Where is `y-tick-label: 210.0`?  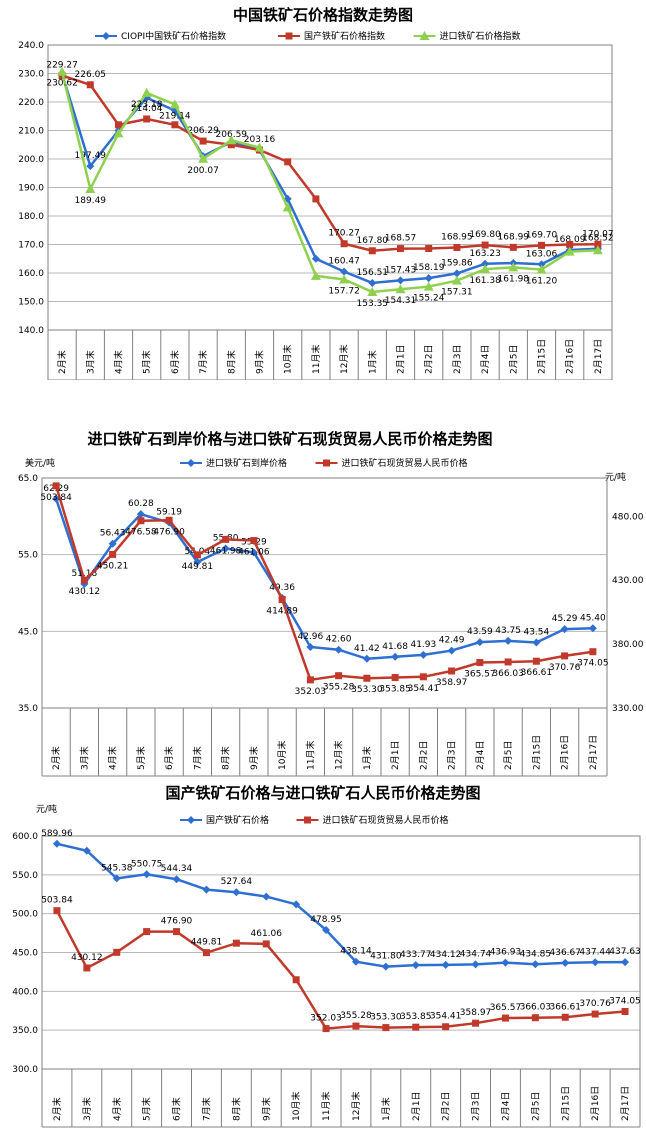
y-tick-label: 210.0 is located at coordinates (31, 132).